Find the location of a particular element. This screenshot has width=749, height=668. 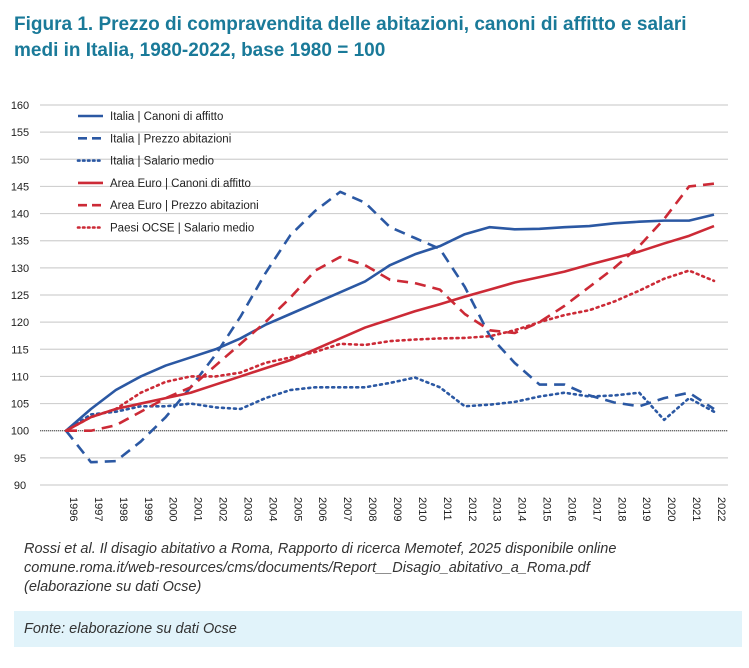

x-tick-label: 2022 is located at coordinates (721, 509).